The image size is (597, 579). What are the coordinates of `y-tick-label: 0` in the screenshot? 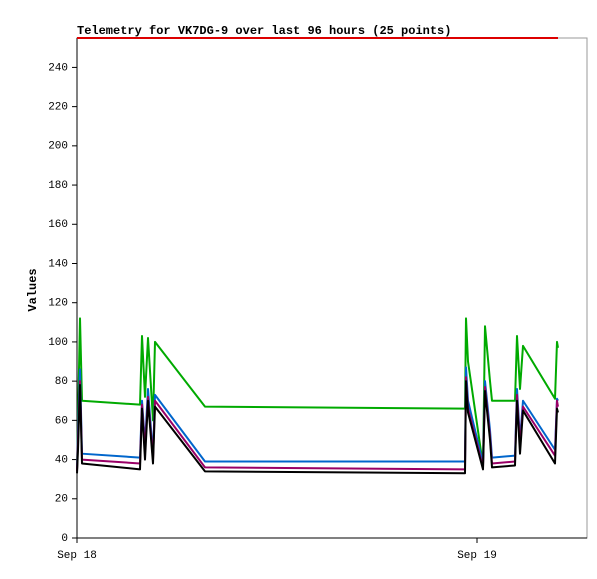 It's located at (64, 539).